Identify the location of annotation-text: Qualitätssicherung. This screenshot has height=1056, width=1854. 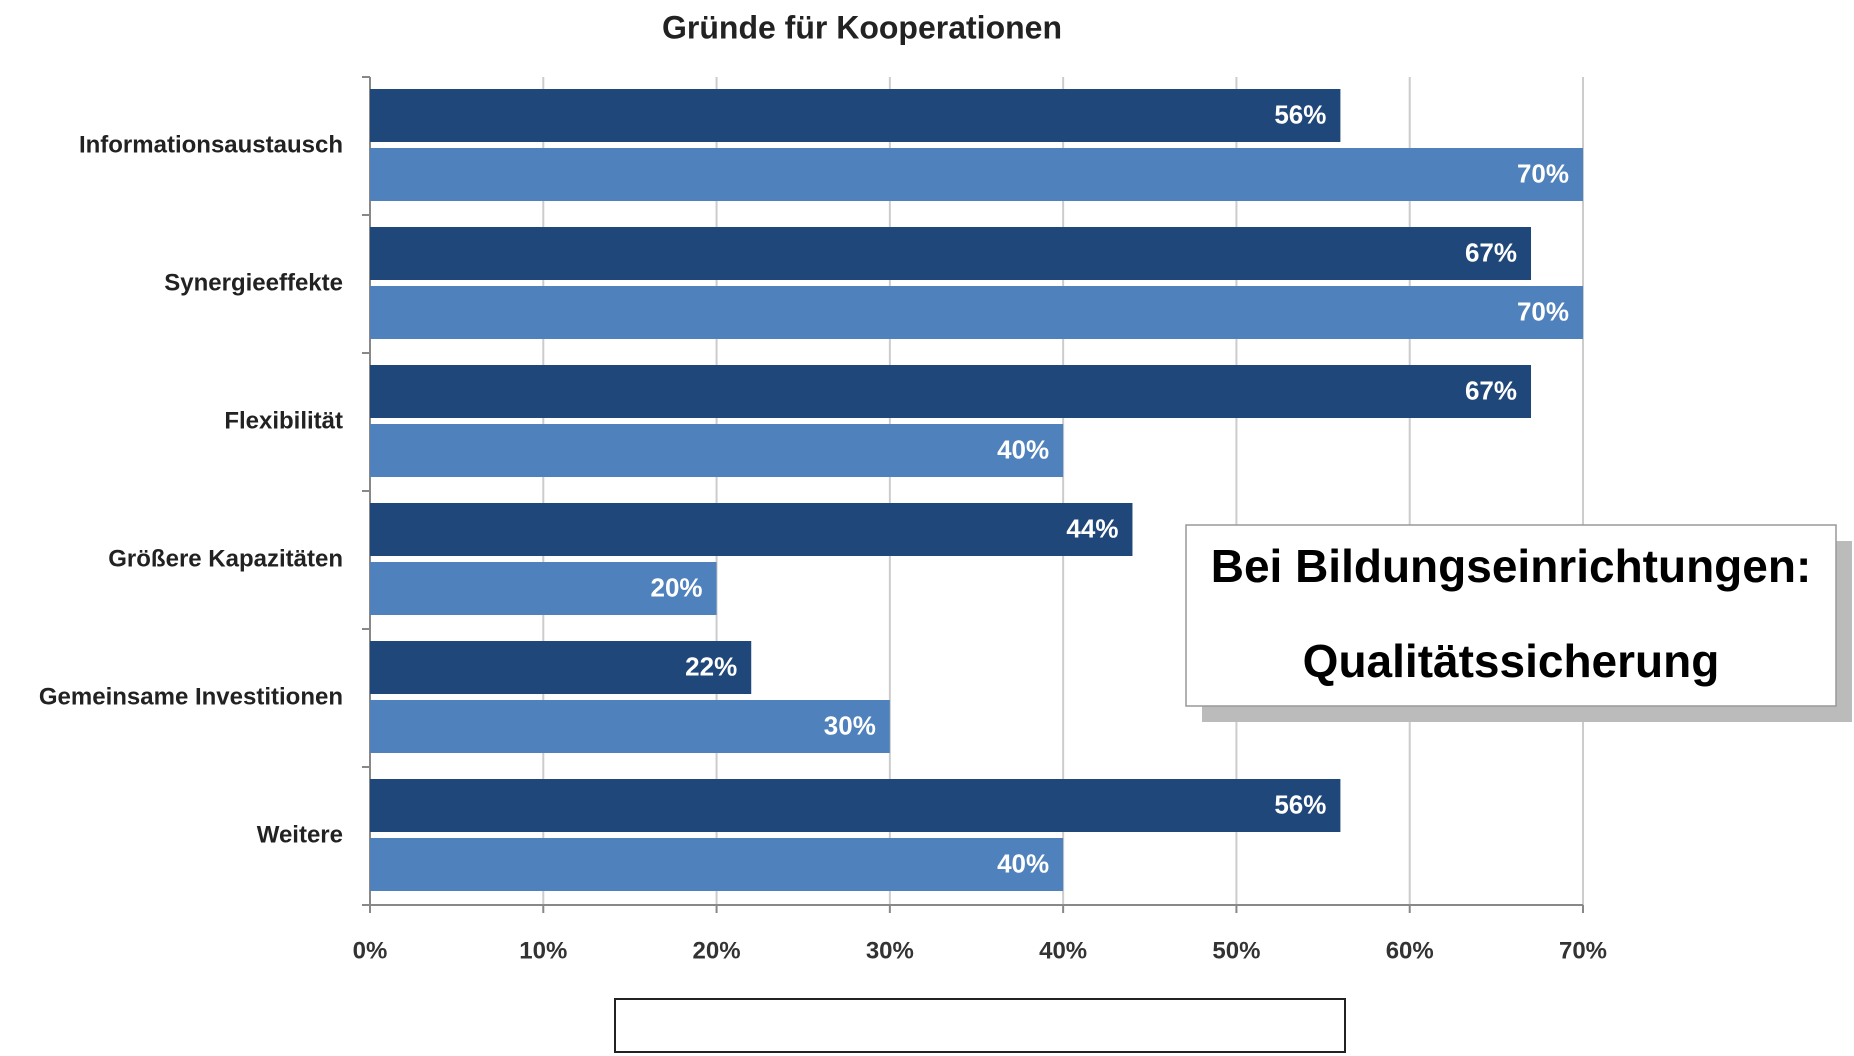
(1511, 661).